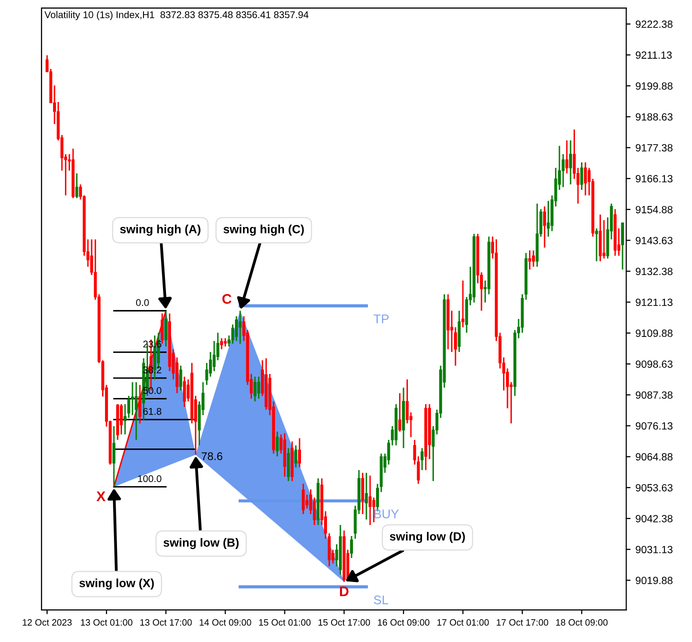 Image resolution: width=692 pixels, height=642 pixels. What do you see at coordinates (654, 395) in the screenshot?
I see `y-tick-label: 9087.38` at bounding box center [654, 395].